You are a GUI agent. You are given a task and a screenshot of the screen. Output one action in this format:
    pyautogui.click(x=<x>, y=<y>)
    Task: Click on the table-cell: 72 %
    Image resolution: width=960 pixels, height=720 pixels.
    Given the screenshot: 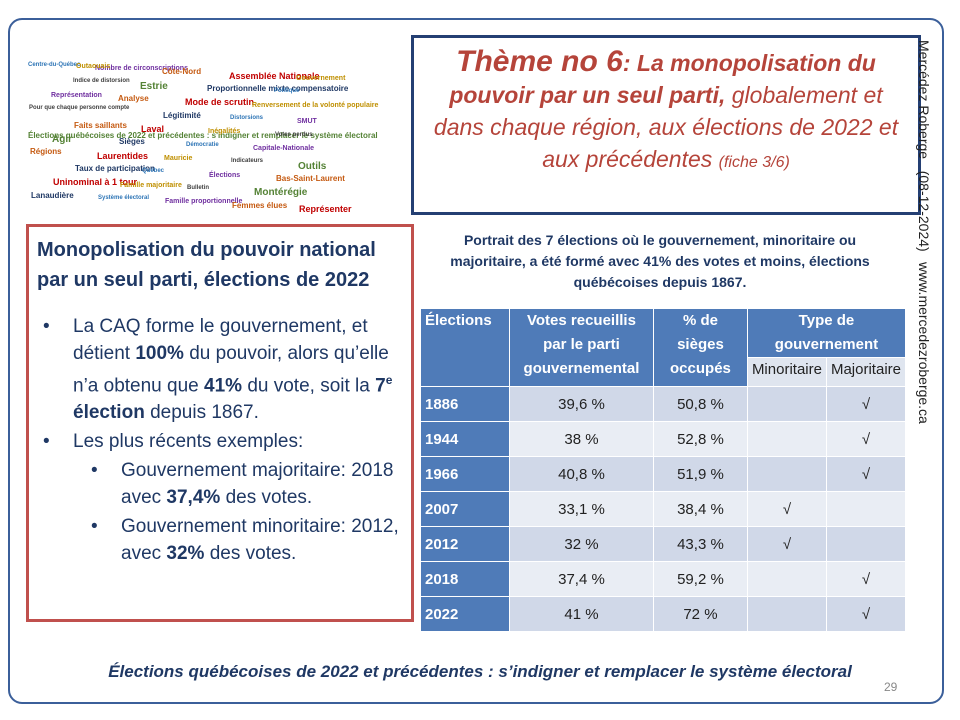 What is the action you would take?
    pyautogui.click(x=700, y=614)
    